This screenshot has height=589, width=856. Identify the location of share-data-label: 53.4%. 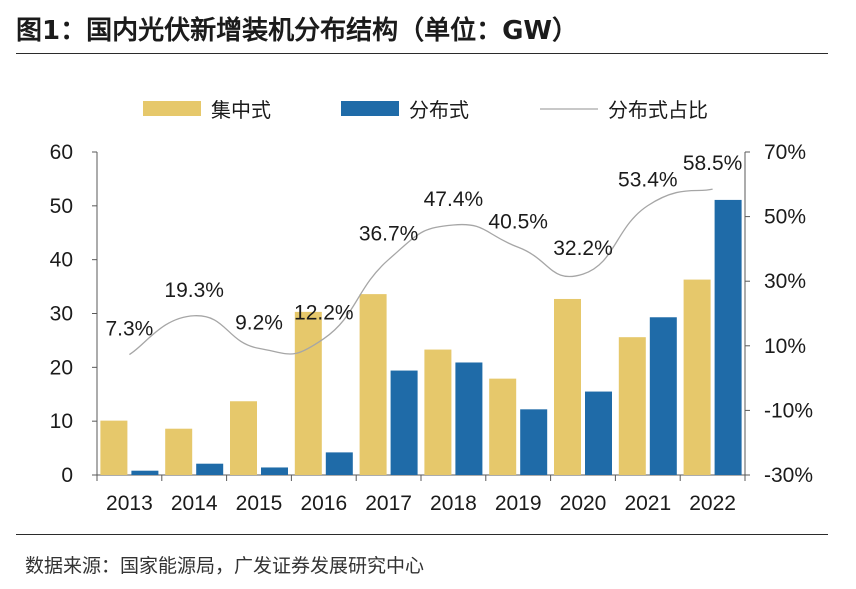
(648, 180).